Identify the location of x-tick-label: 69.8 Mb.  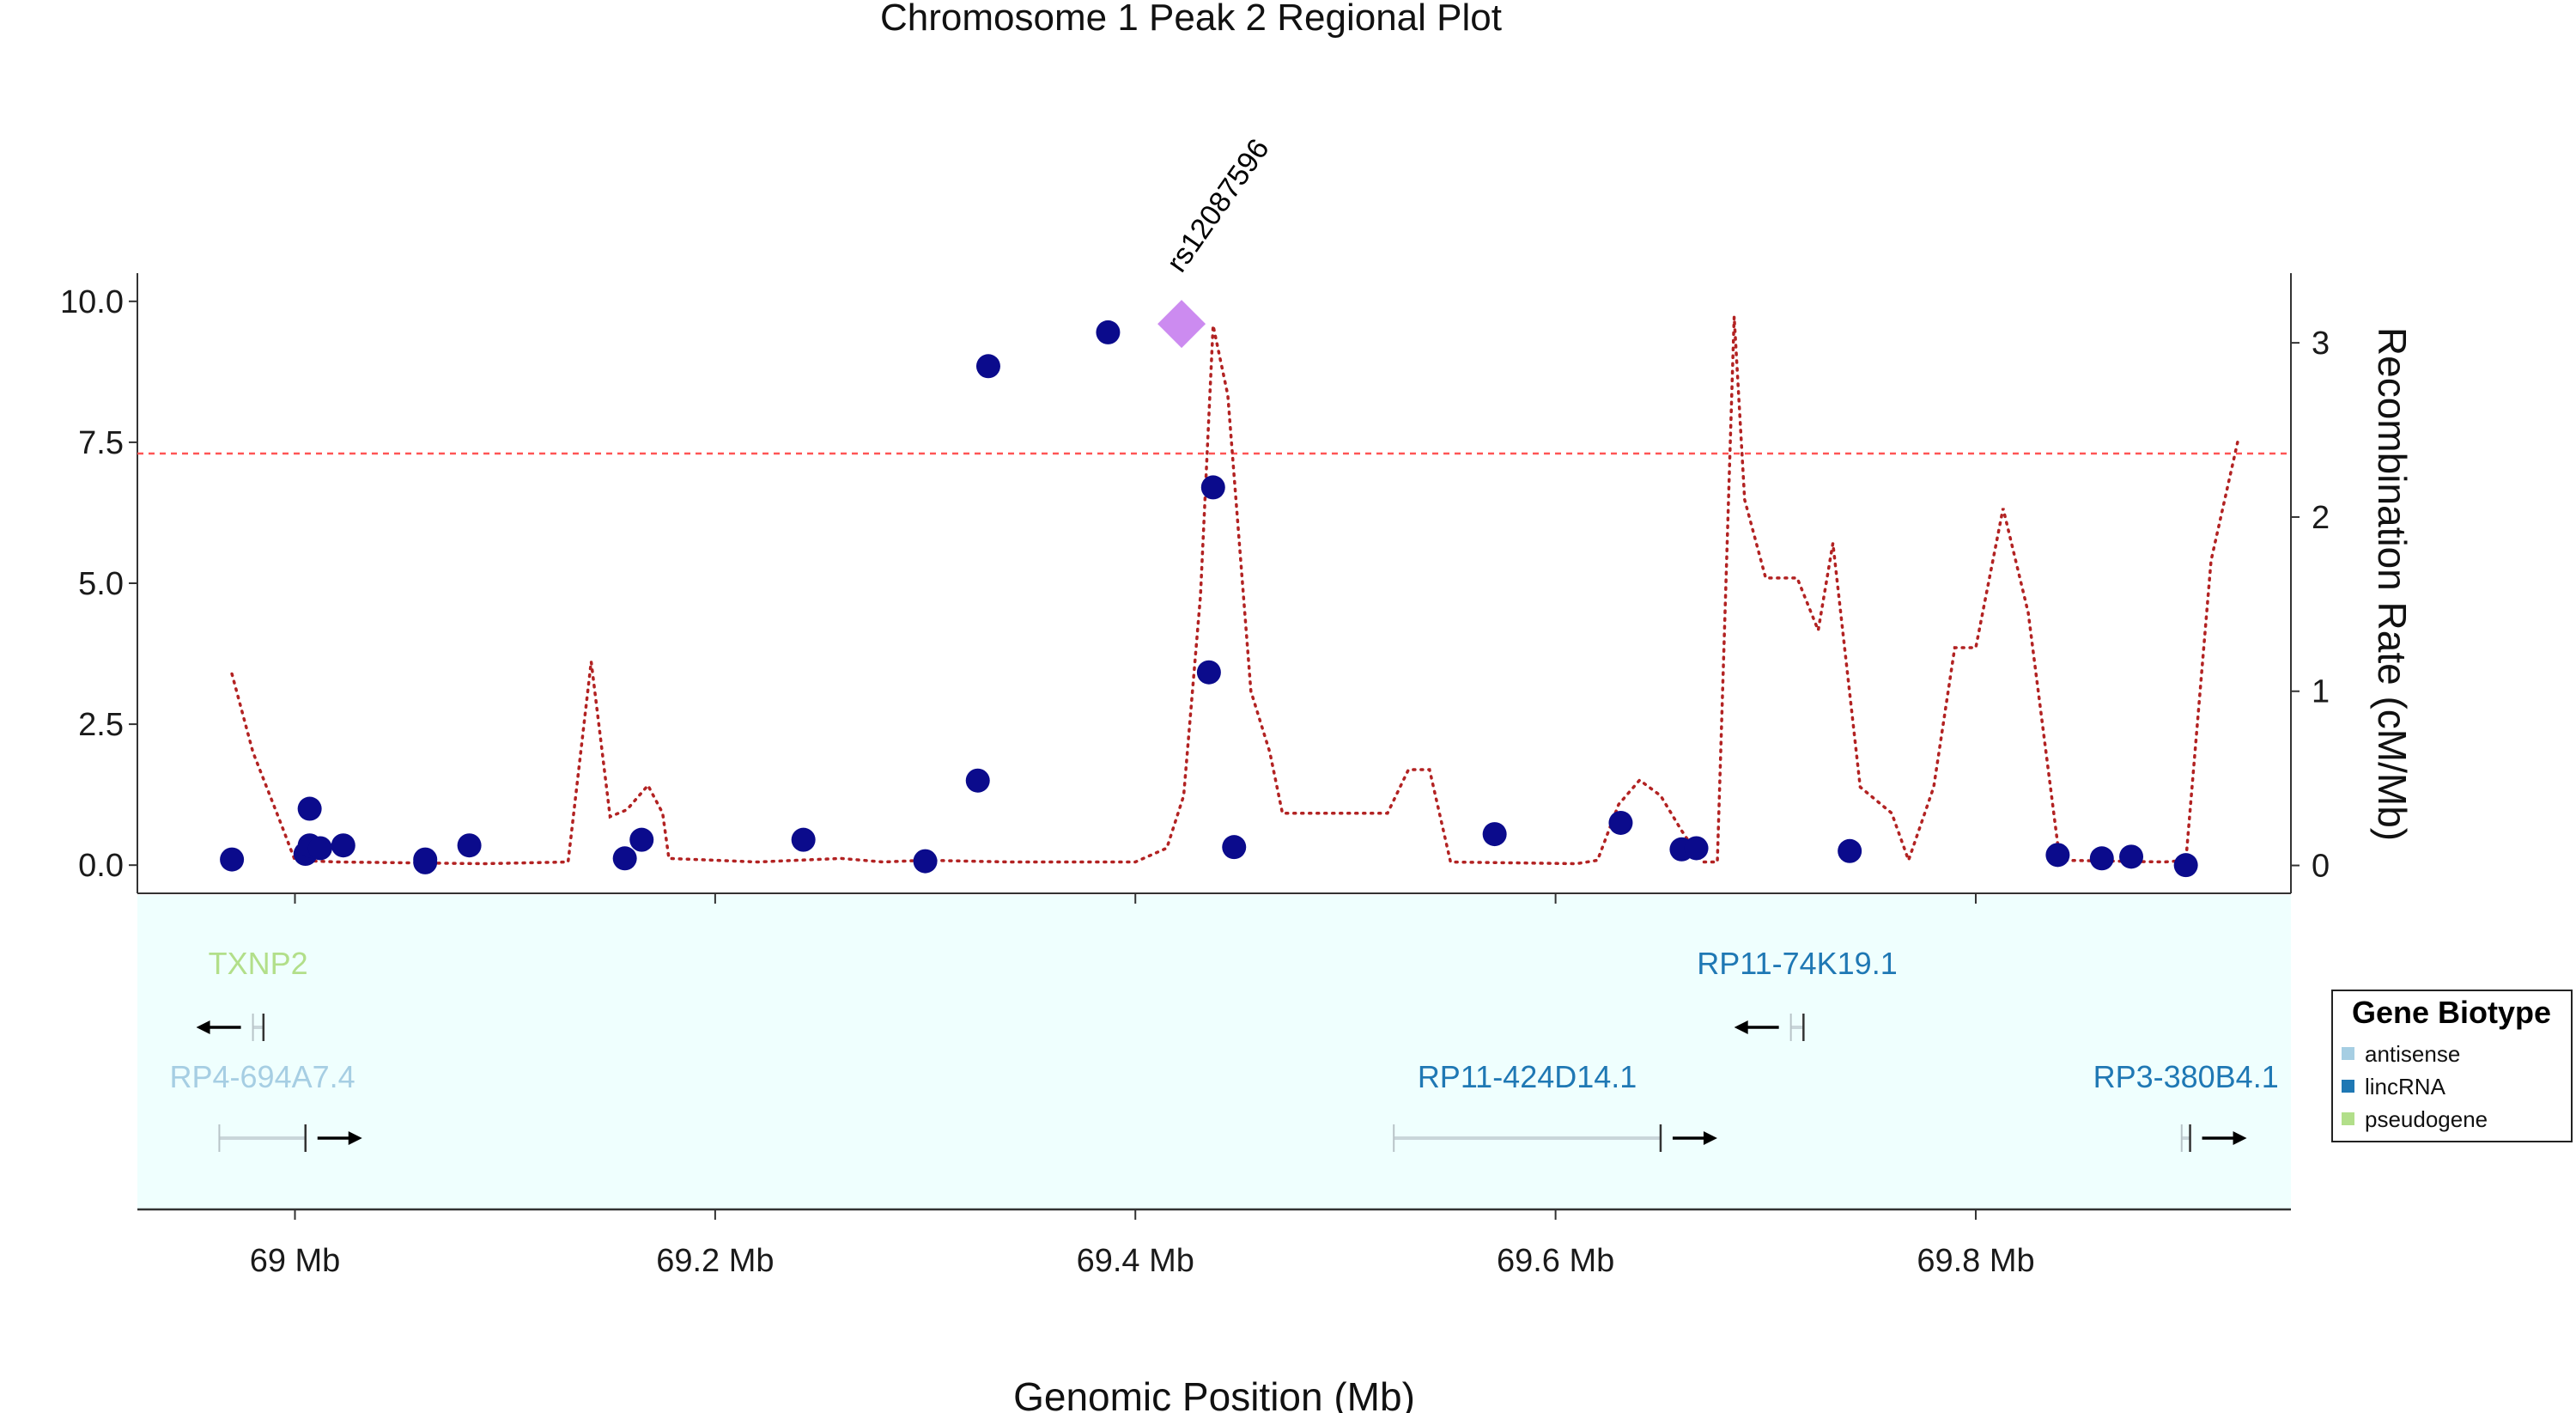
(1975, 1261).